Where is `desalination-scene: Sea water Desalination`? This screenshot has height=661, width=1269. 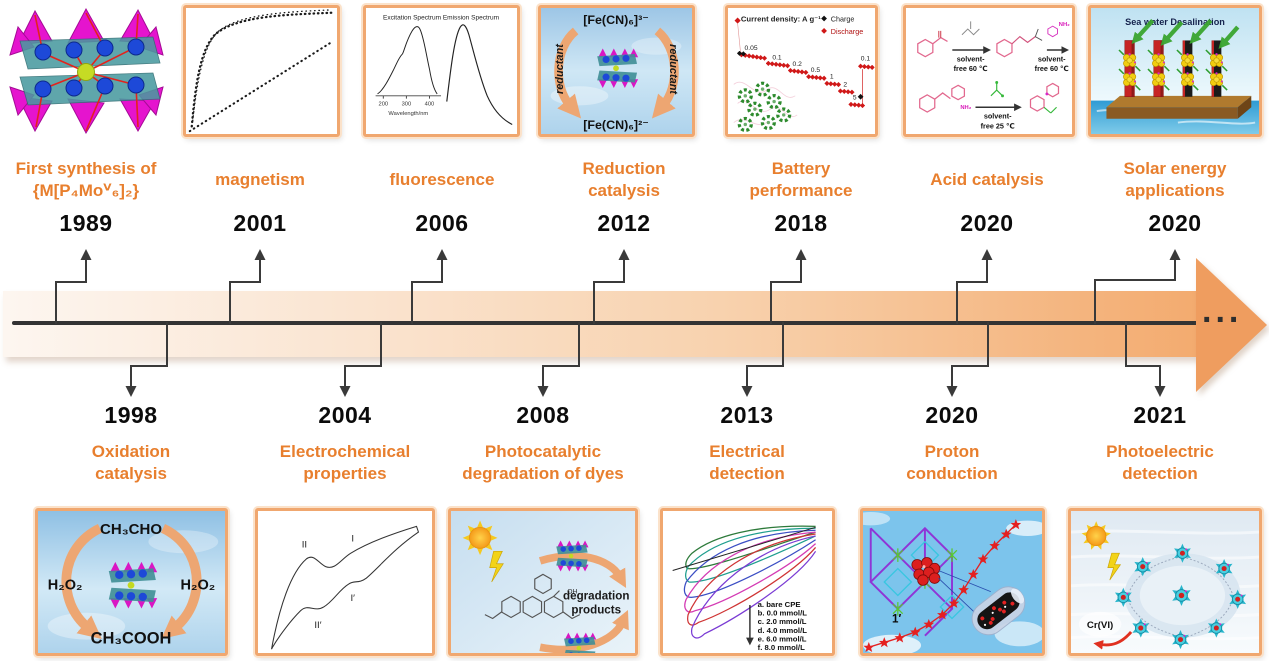 desalination-scene: Sea water Desalination is located at coordinates (1175, 71).